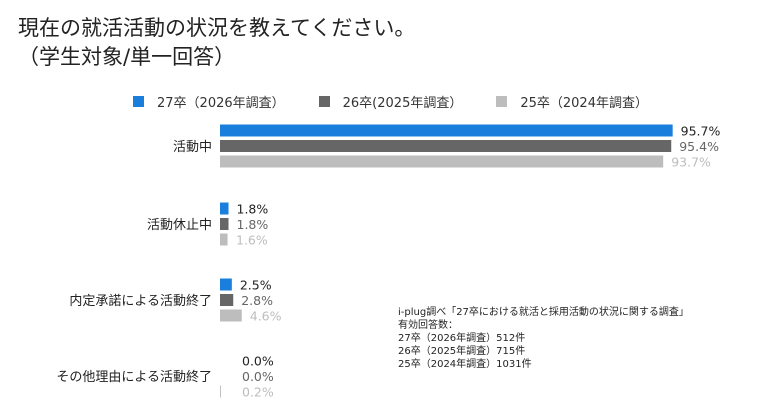  What do you see at coordinates (134, 377) in the screenshot?
I see `category-label: その他理由による活動終了` at bounding box center [134, 377].